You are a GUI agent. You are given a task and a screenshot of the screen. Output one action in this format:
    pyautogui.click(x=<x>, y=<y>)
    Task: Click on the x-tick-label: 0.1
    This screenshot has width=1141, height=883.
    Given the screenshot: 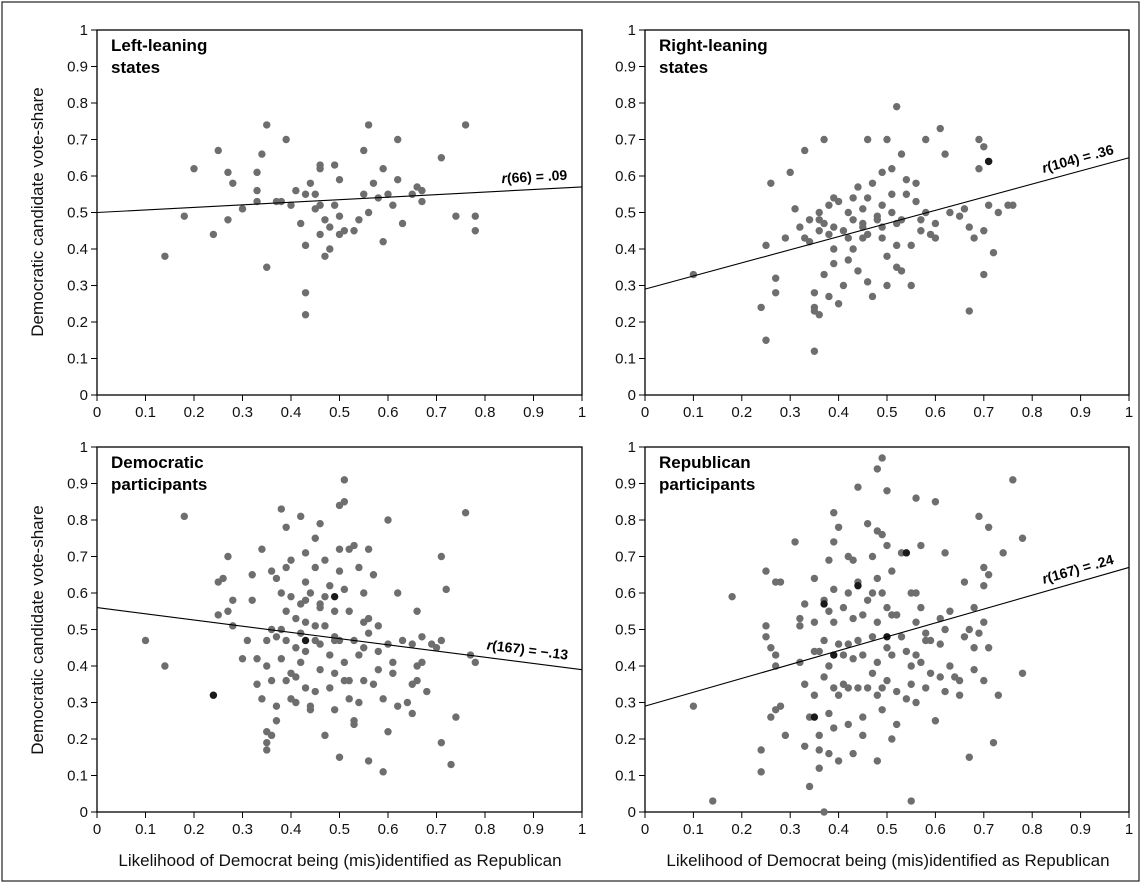 What is the action you would take?
    pyautogui.click(x=145, y=829)
    